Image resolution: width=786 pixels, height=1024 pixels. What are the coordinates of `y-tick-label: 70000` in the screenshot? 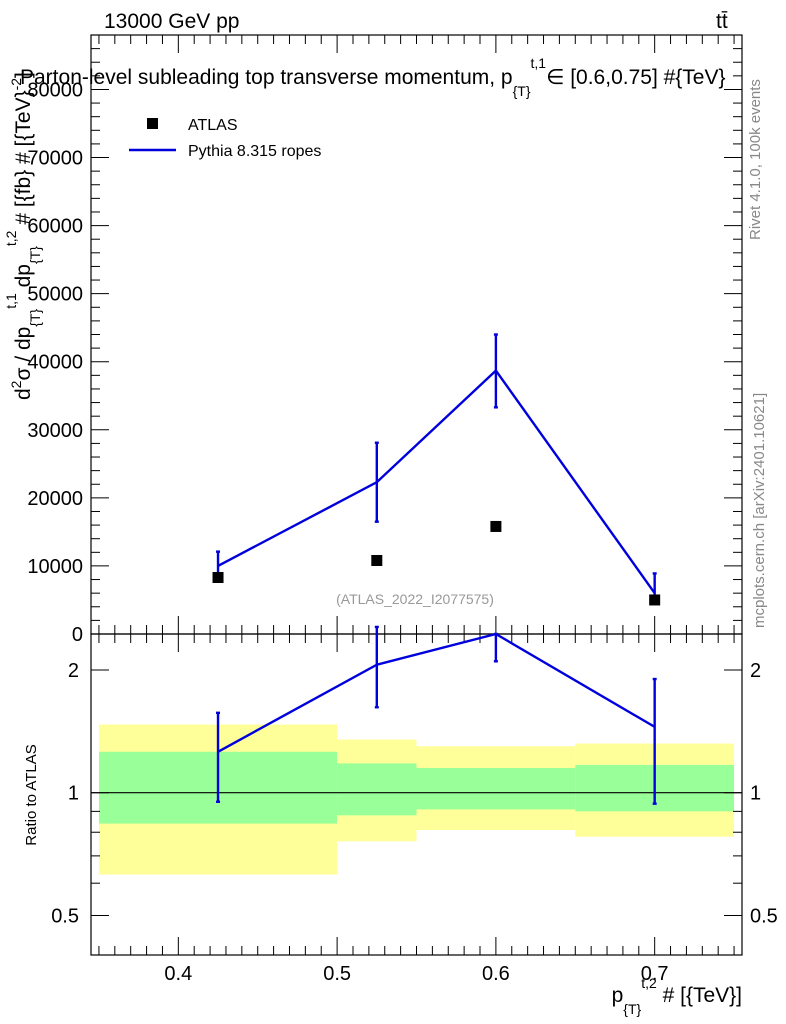 It's located at (55, 159).